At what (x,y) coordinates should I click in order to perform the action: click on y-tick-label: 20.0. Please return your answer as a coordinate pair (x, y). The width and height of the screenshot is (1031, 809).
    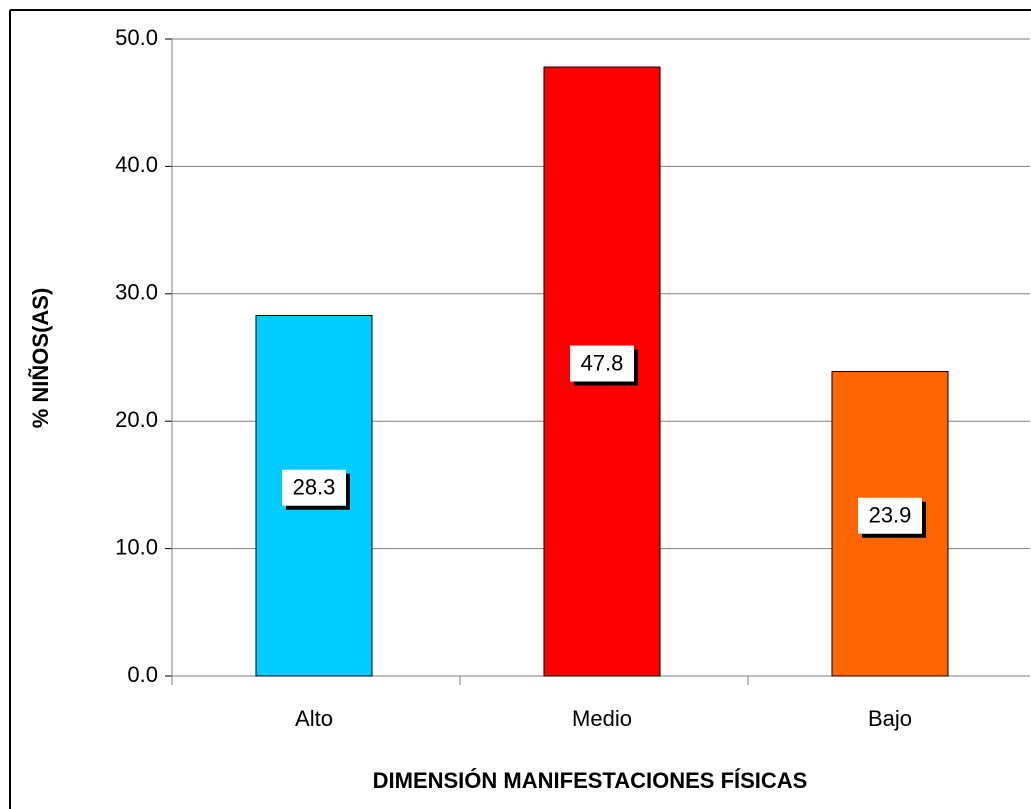
    Looking at the image, I should click on (136, 419).